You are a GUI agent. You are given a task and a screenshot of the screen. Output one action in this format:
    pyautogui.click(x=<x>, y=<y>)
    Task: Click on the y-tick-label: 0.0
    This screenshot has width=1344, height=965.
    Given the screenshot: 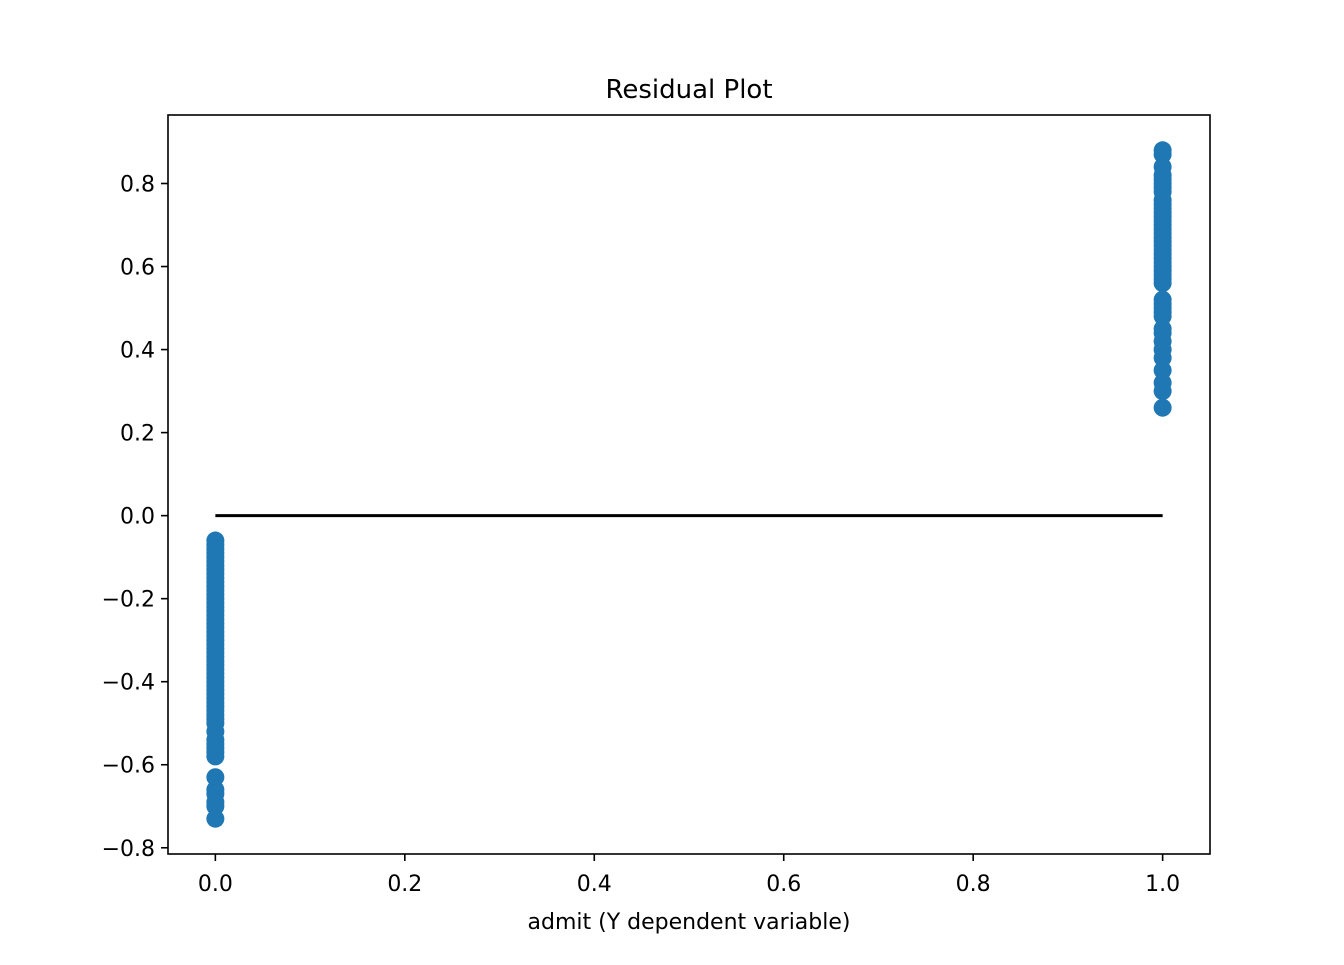 What is the action you would take?
    pyautogui.click(x=137, y=517)
    